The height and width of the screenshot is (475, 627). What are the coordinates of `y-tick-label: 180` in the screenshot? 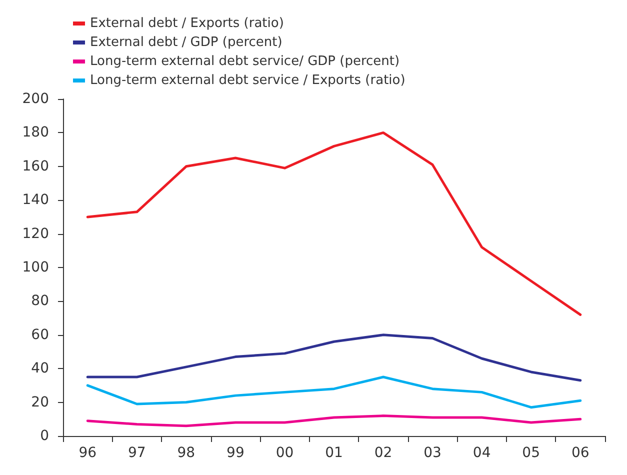 It's located at (35, 132).